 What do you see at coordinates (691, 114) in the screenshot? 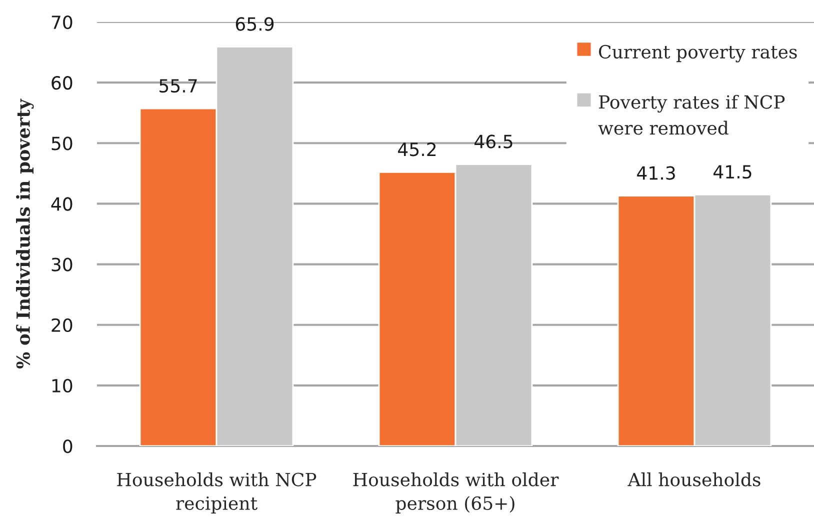
I see `legend-label: Poverty rates if NCP were removed` at bounding box center [691, 114].